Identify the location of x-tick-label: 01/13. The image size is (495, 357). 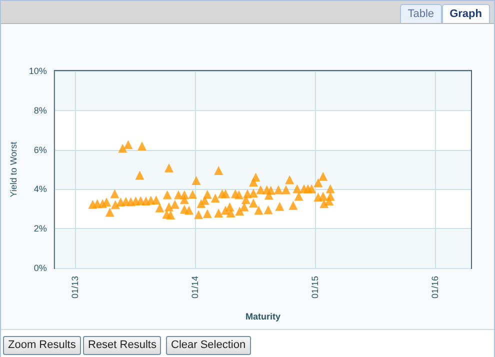
(75, 287).